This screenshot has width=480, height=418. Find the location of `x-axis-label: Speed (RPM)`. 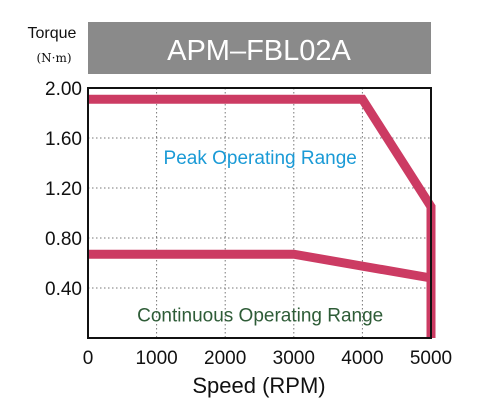

x-axis-label: Speed (RPM) is located at coordinates (258, 385).